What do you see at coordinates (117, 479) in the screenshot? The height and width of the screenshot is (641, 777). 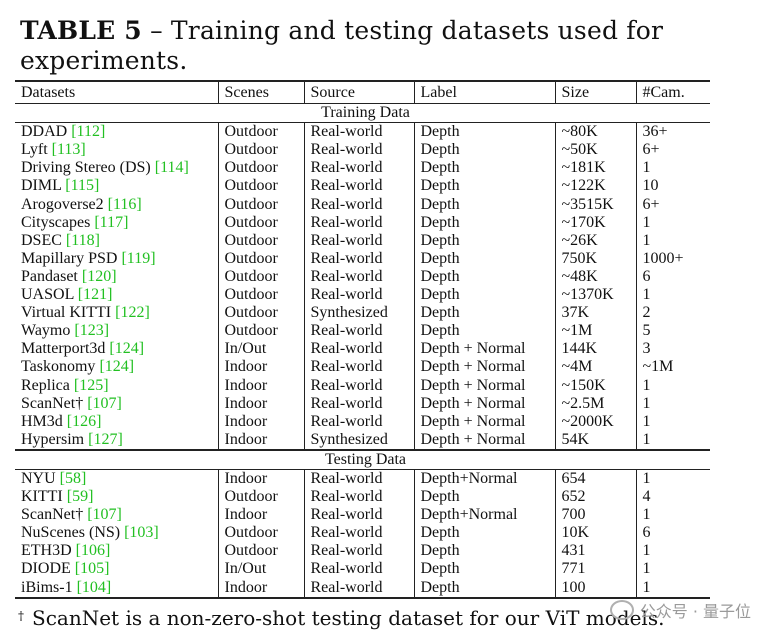 I see `dataset-cell: NYU [58]` at bounding box center [117, 479].